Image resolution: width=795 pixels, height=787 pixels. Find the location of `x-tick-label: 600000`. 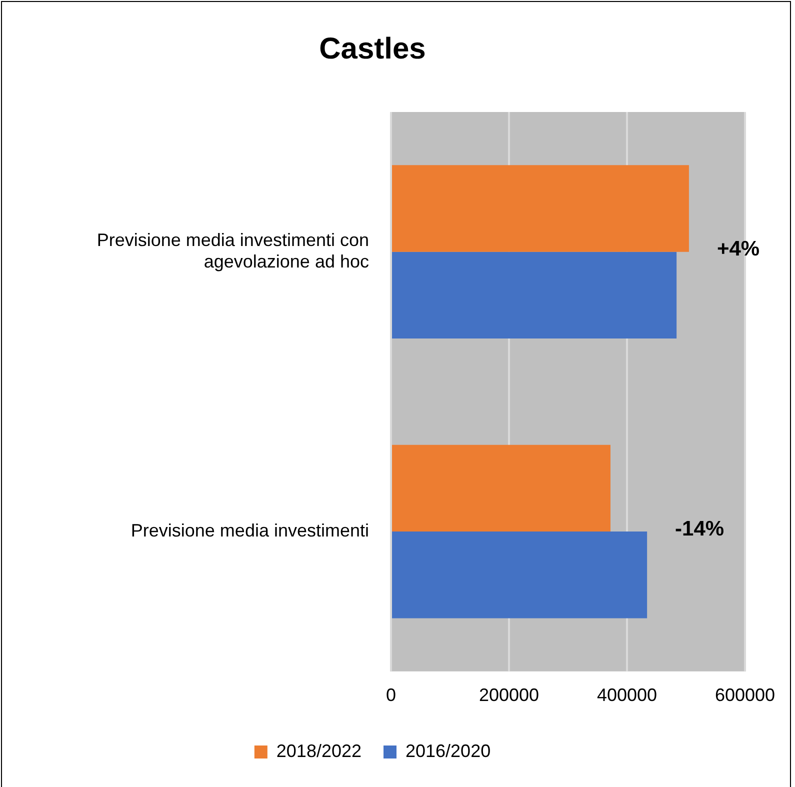

x-tick-label: 600000 is located at coordinates (745, 695).